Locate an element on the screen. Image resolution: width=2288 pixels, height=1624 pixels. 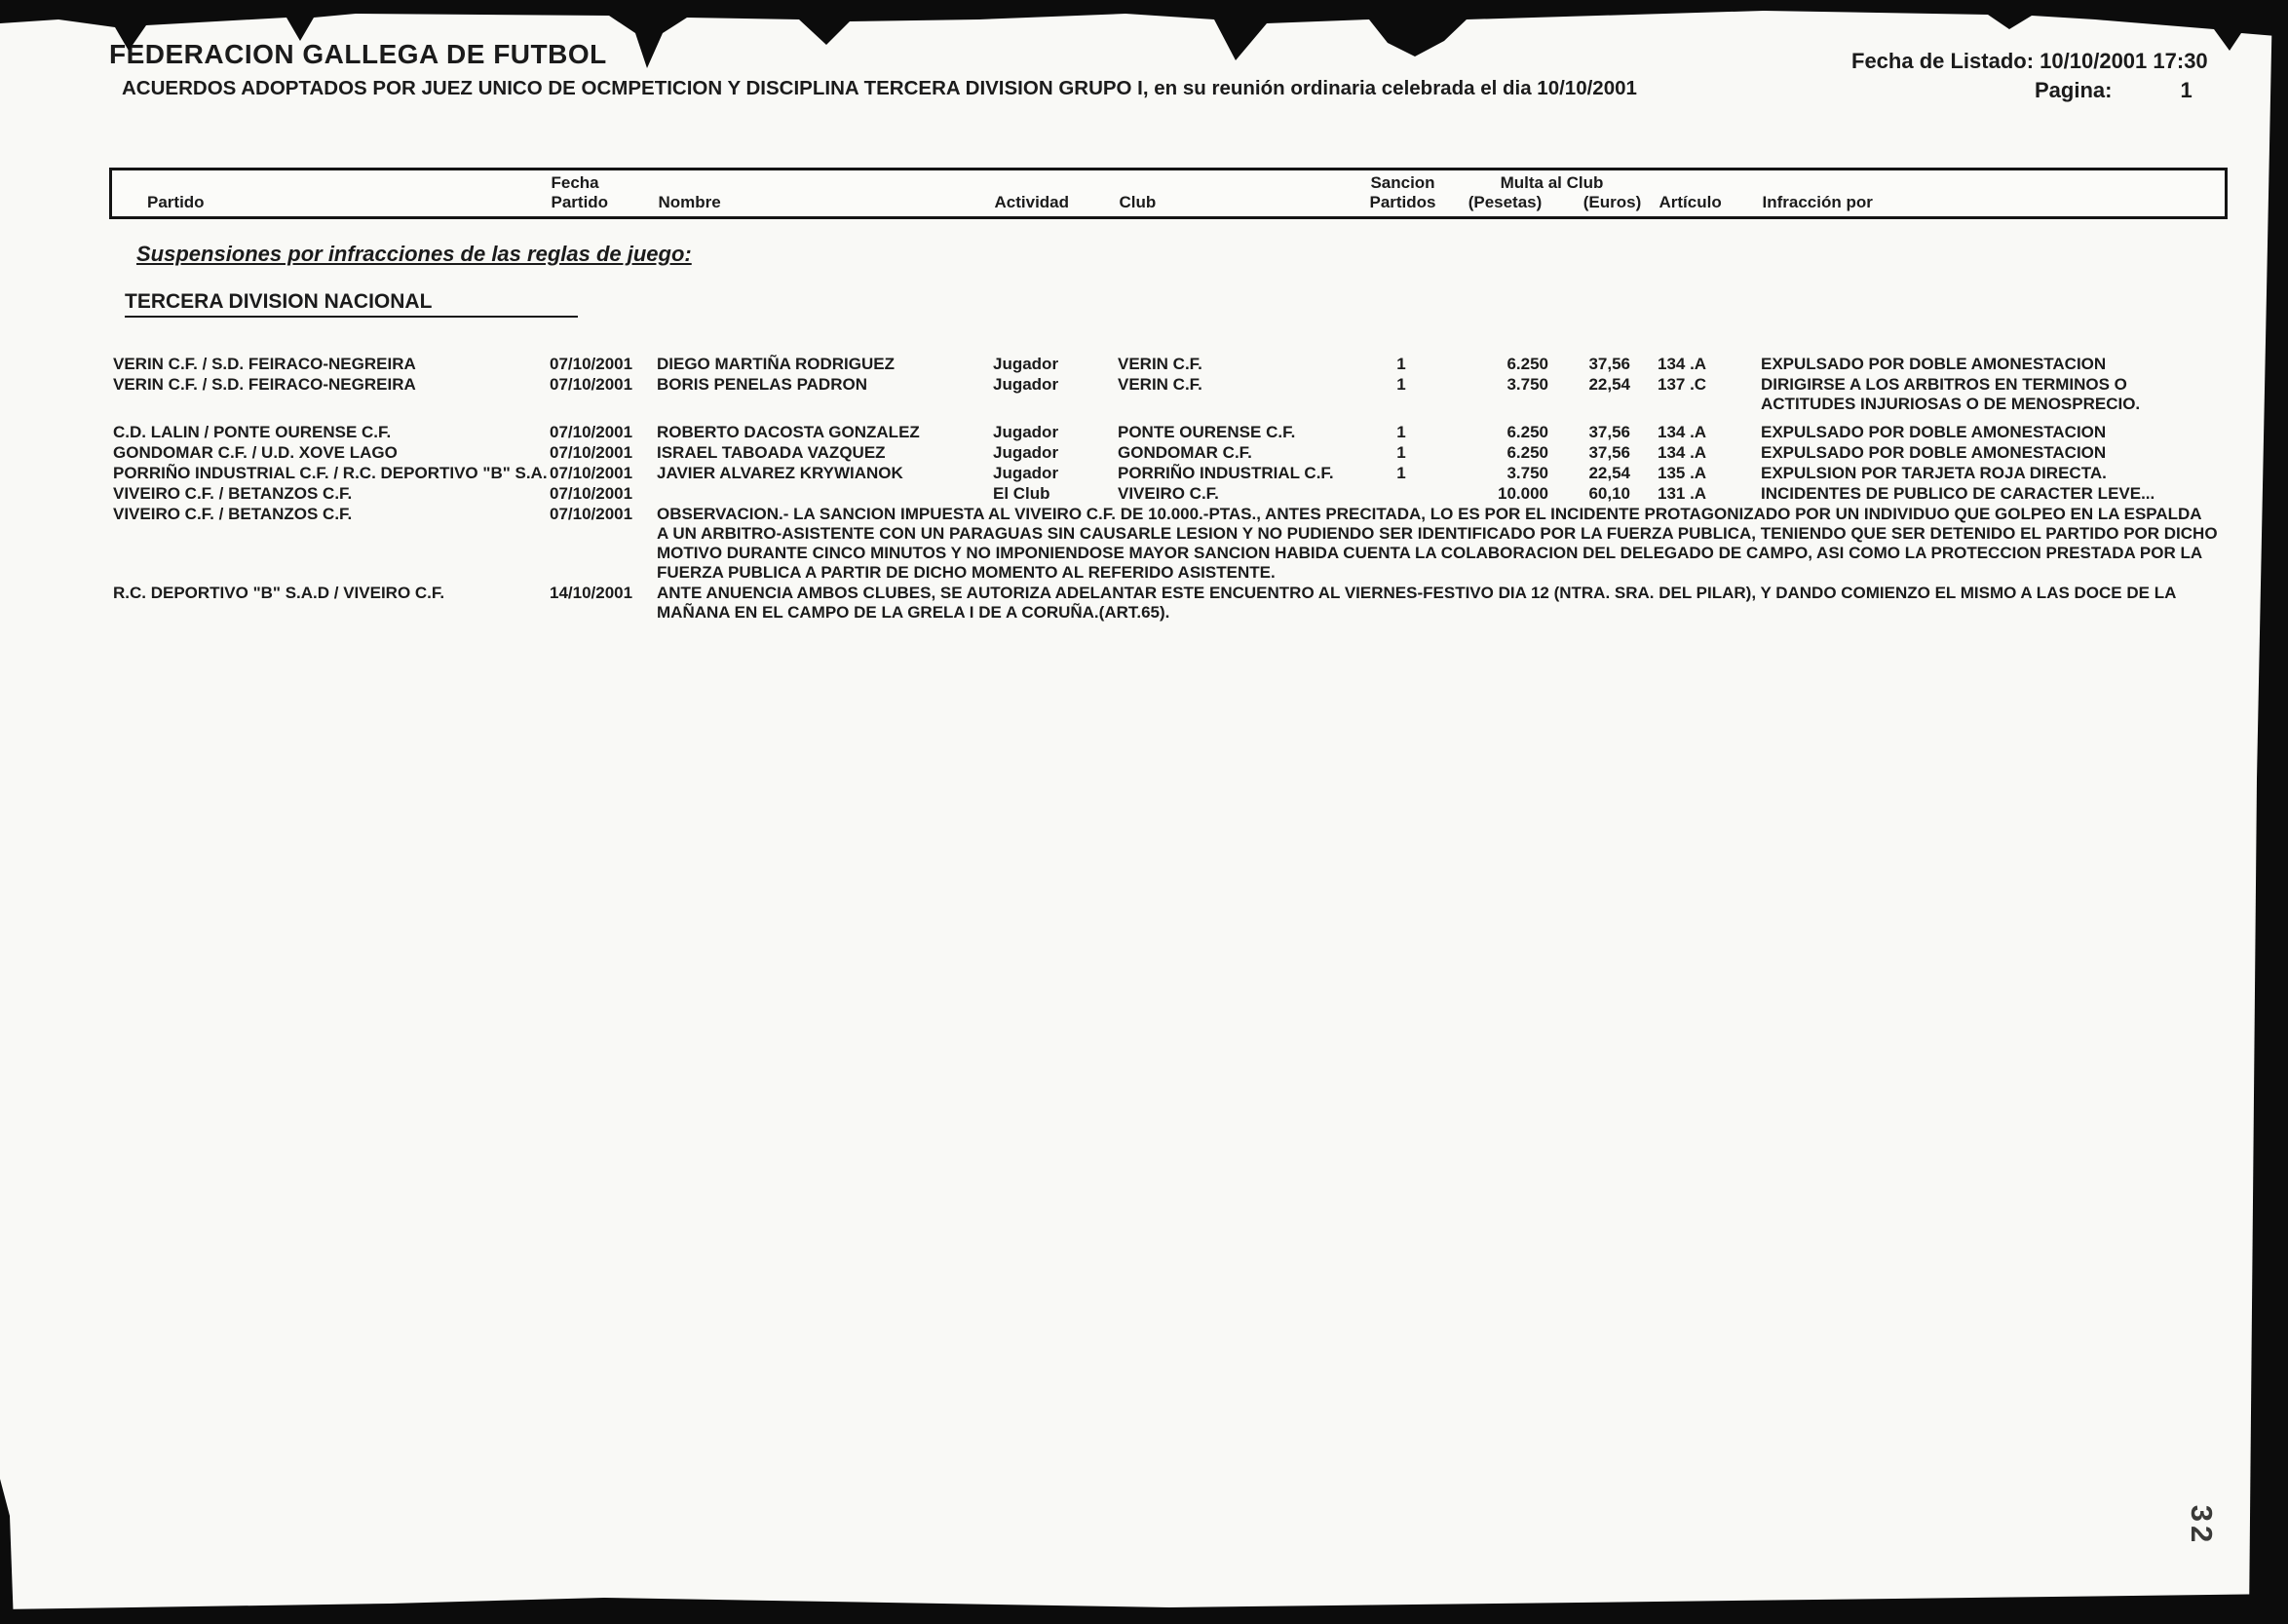
header-pesetas: (Pesetas) is located at coordinates (1505, 202).